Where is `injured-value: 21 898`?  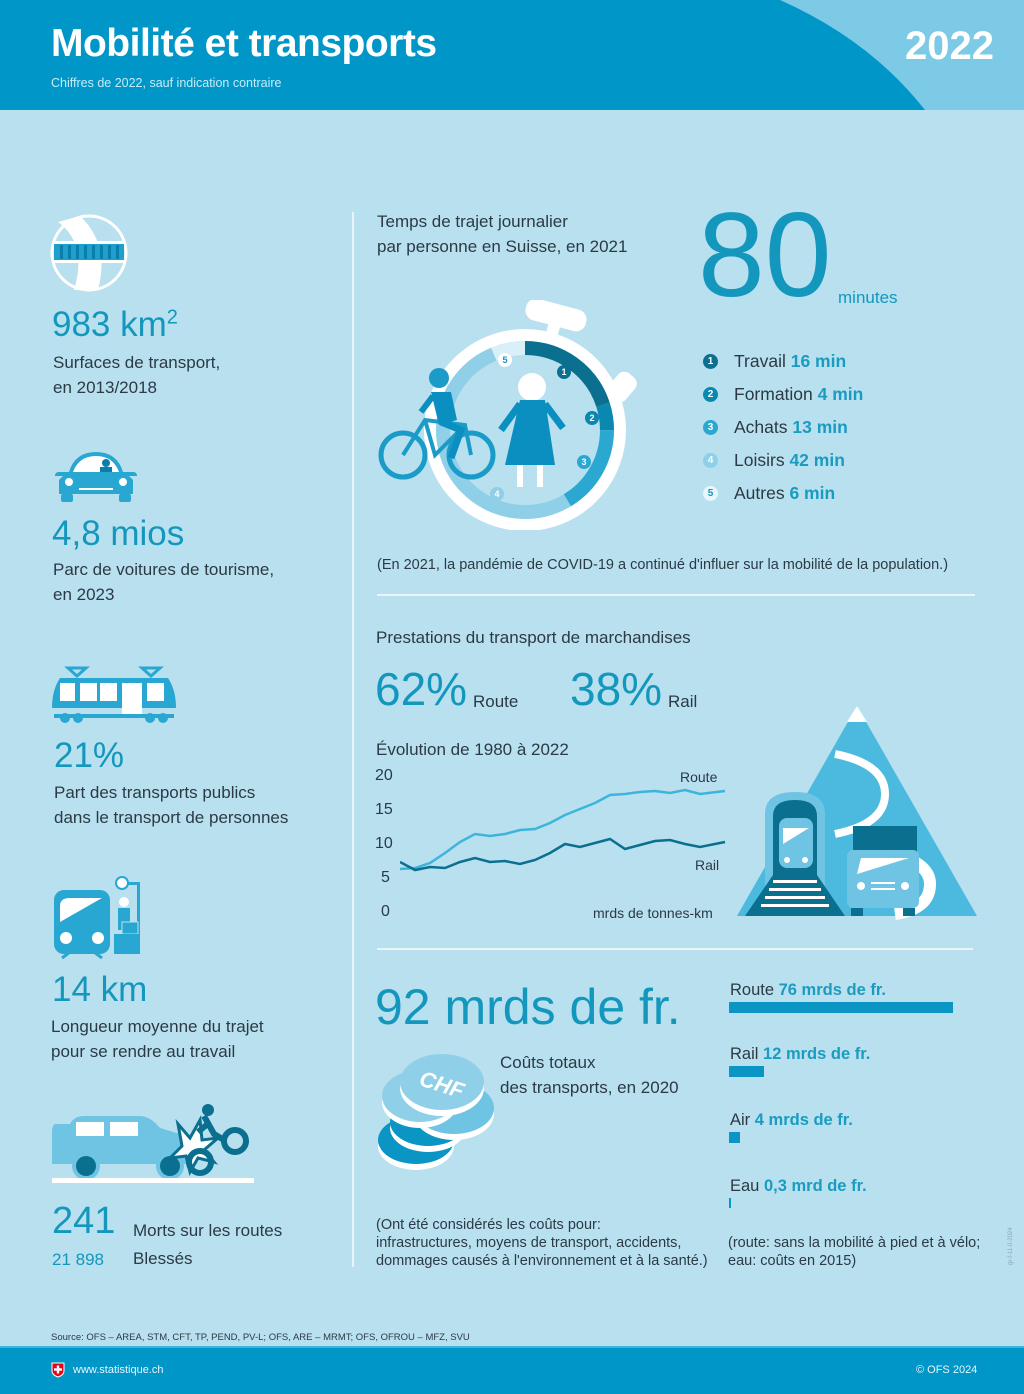
injured-value: 21 898 is located at coordinates (78, 1259).